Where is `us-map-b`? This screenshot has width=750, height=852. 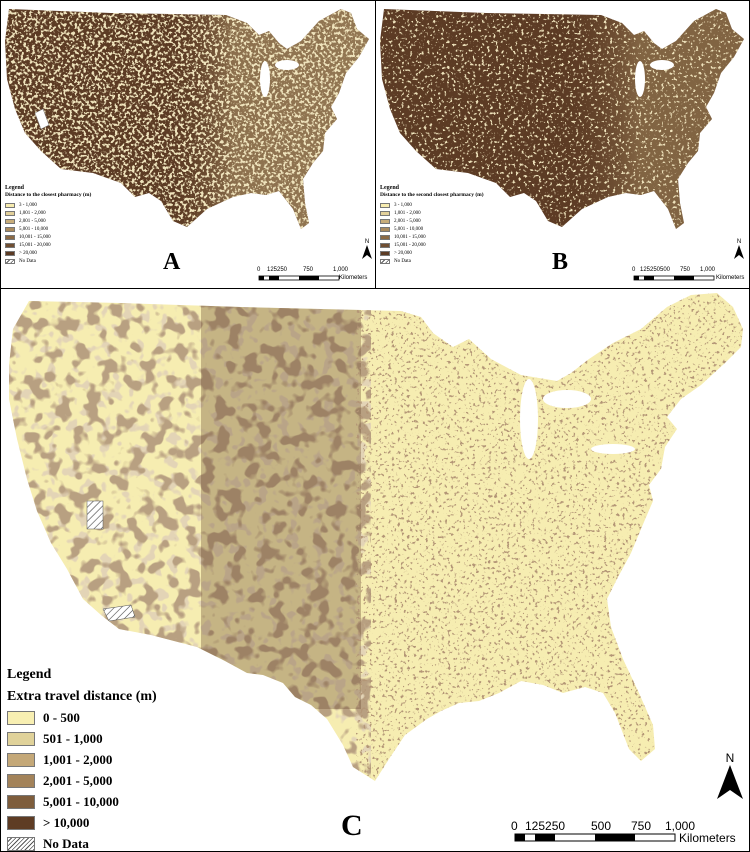
us-map-b is located at coordinates (562, 119).